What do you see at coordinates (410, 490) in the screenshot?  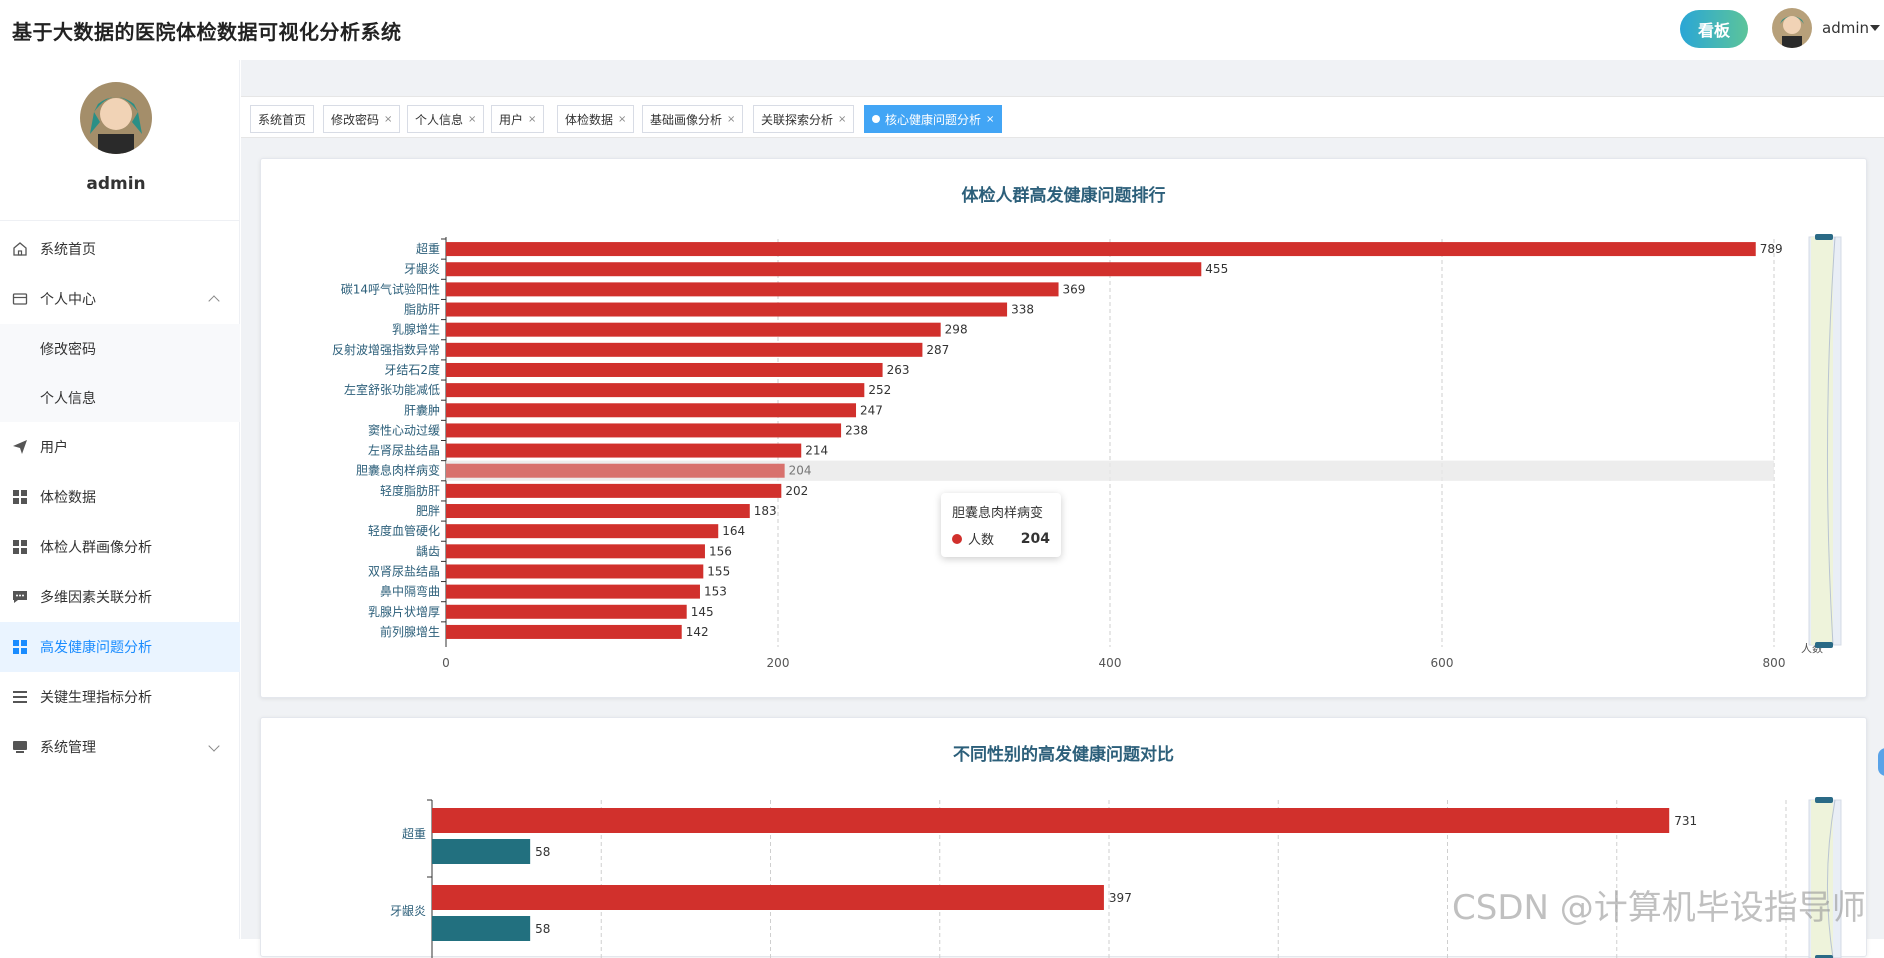 I see `y-tick-label: 轻度脂肪肝` at bounding box center [410, 490].